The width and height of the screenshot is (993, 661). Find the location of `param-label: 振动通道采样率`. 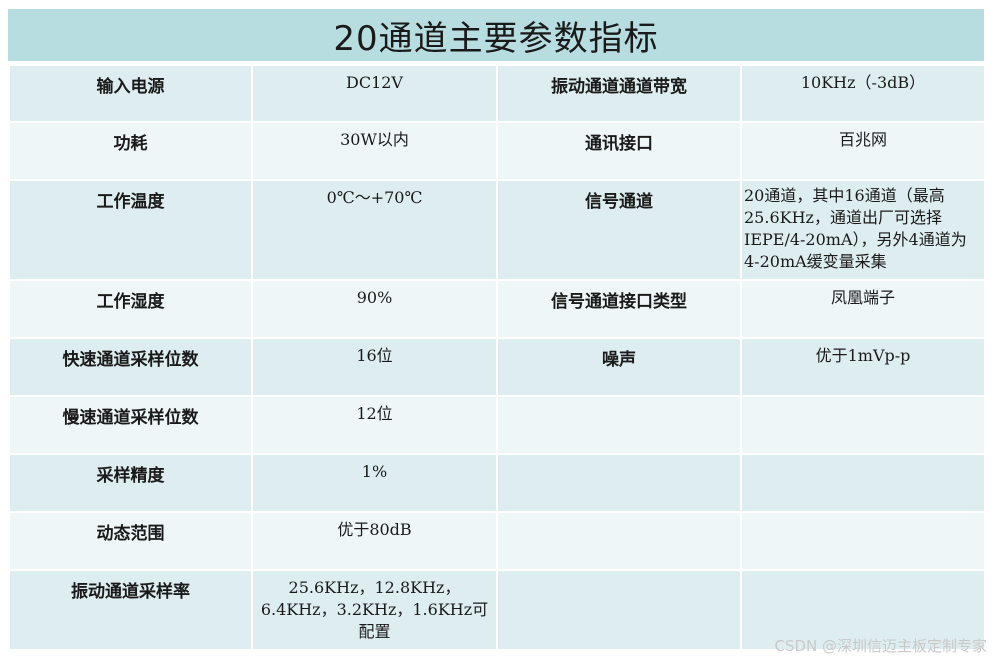

param-label: 振动通道采样率 is located at coordinates (130, 610).